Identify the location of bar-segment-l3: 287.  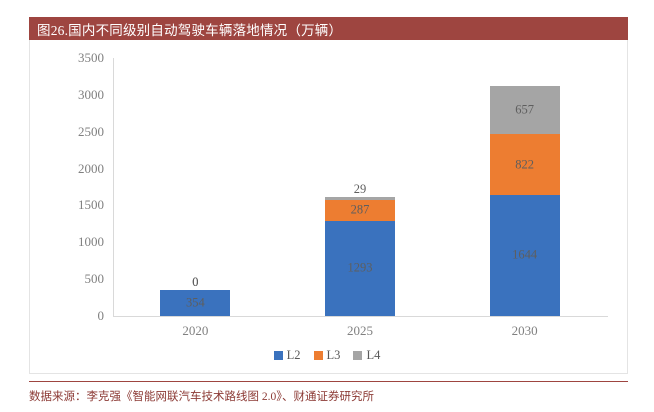
(360, 210).